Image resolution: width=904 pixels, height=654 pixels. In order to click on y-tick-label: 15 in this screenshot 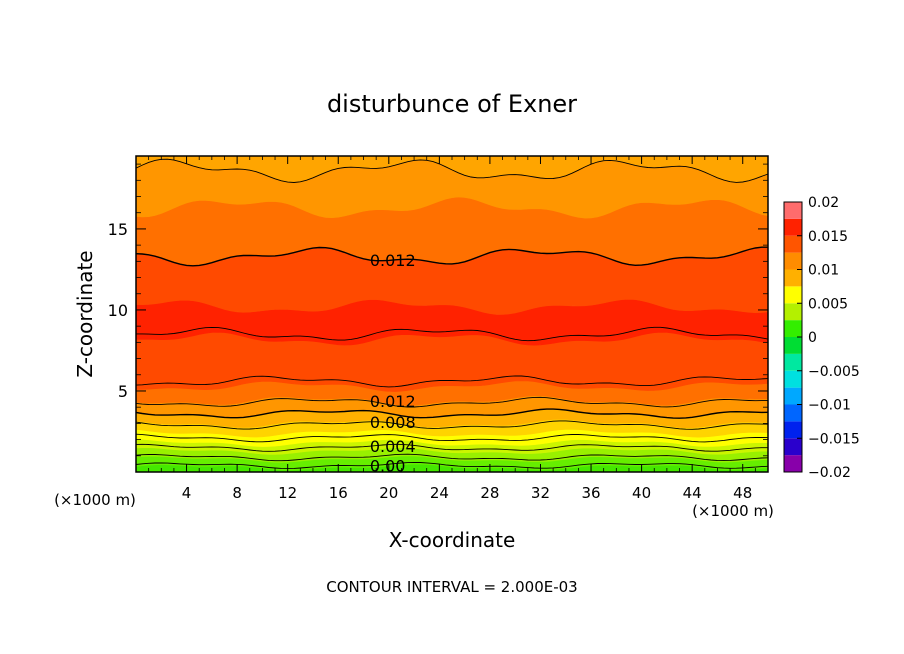, I will do `click(118, 229)`.